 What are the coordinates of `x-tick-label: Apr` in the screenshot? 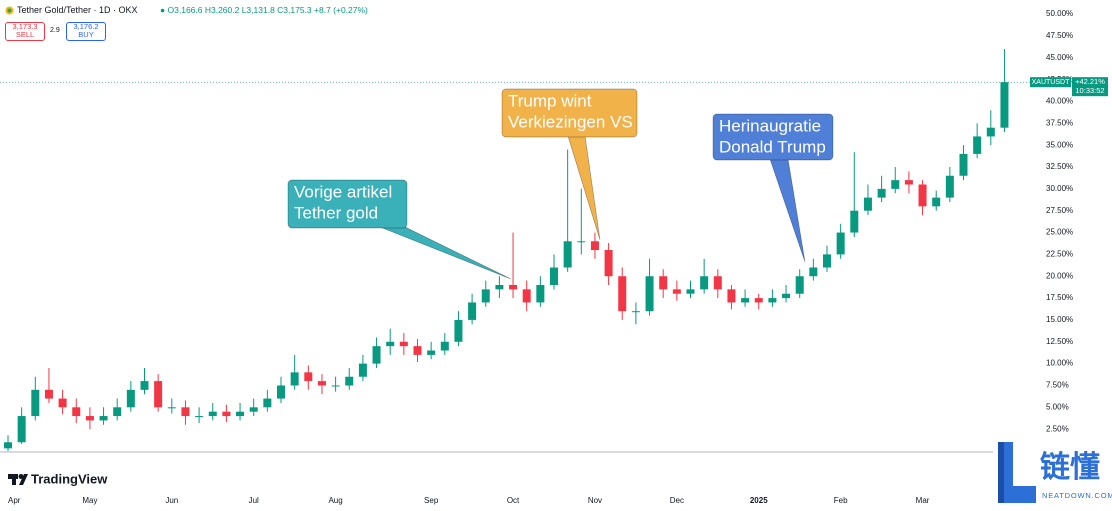 It's located at (14, 500).